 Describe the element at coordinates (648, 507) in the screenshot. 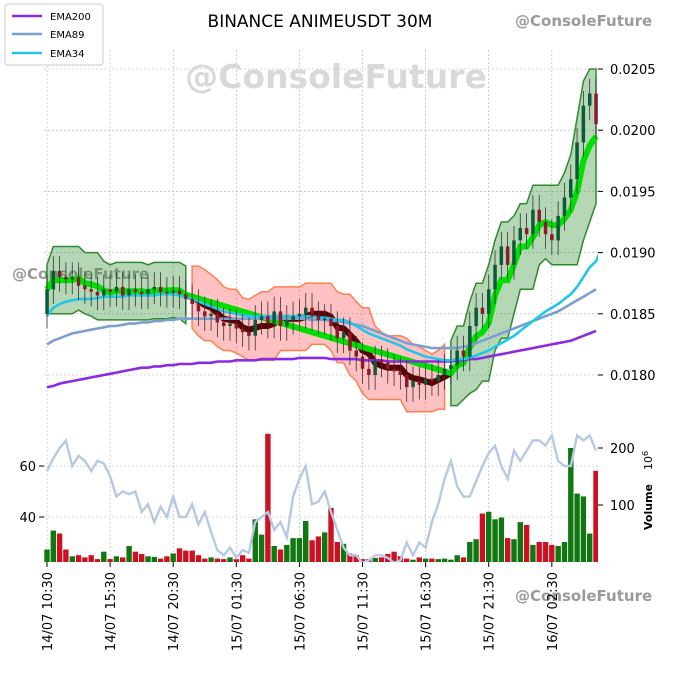

I see `volume-axis-label: Volume` at that location.